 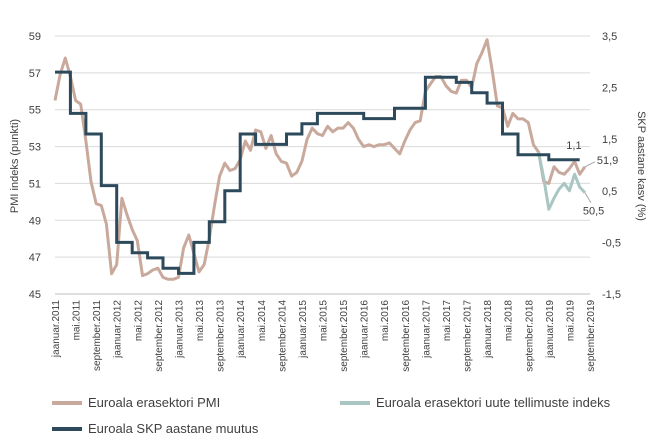 I want to click on right-y-tick-label: 0,5, so click(x=609, y=192).